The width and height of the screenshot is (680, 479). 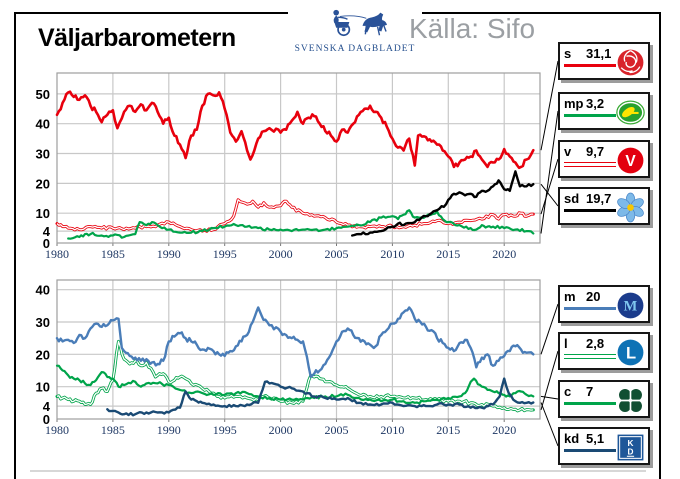 I want to click on legend-item-v: v 9,7 V, so click(x=604, y=159).